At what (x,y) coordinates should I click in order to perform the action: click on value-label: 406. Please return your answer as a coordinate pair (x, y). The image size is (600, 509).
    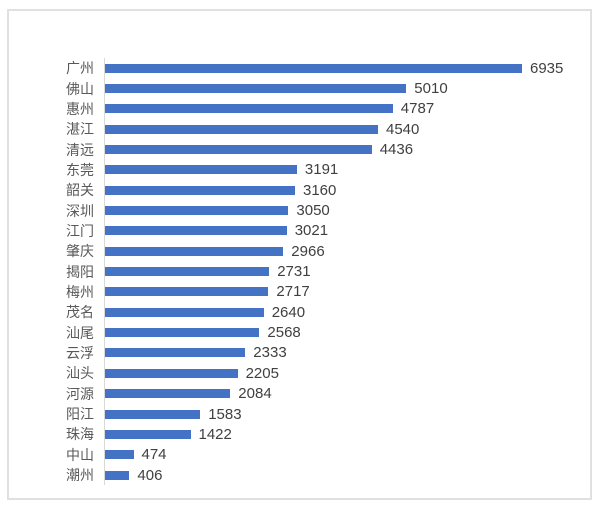
    Looking at the image, I should click on (150, 475).